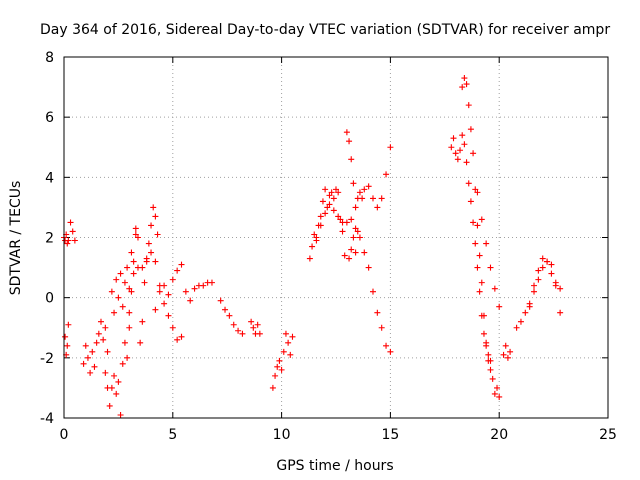 Image resolution: width=640 pixels, height=480 pixels. I want to click on y-tick-label: 8, so click(49, 58).